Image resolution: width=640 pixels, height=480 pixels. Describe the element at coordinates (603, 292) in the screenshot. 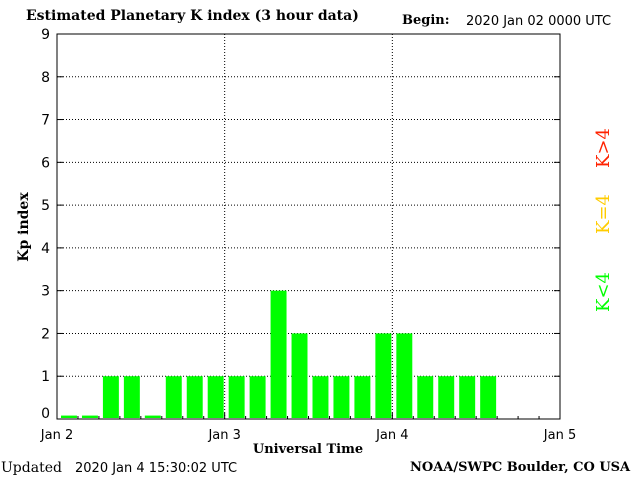

I see `legend-item: K<4` at that location.